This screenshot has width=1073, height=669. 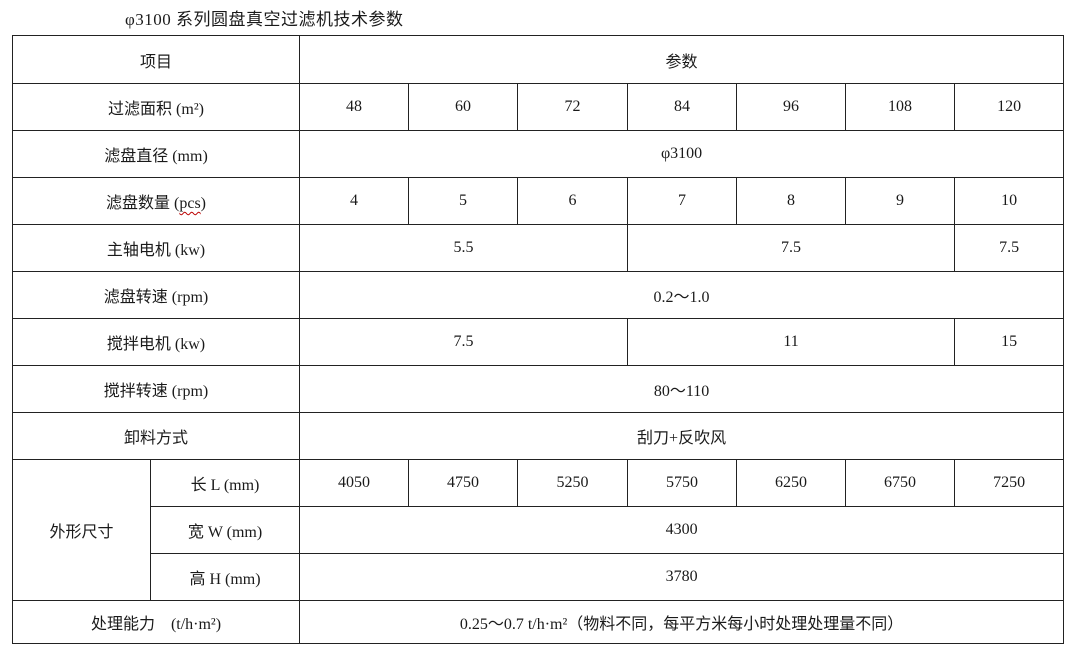 What do you see at coordinates (900, 107) in the screenshot?
I see `value-filter-area-5: 108` at bounding box center [900, 107].